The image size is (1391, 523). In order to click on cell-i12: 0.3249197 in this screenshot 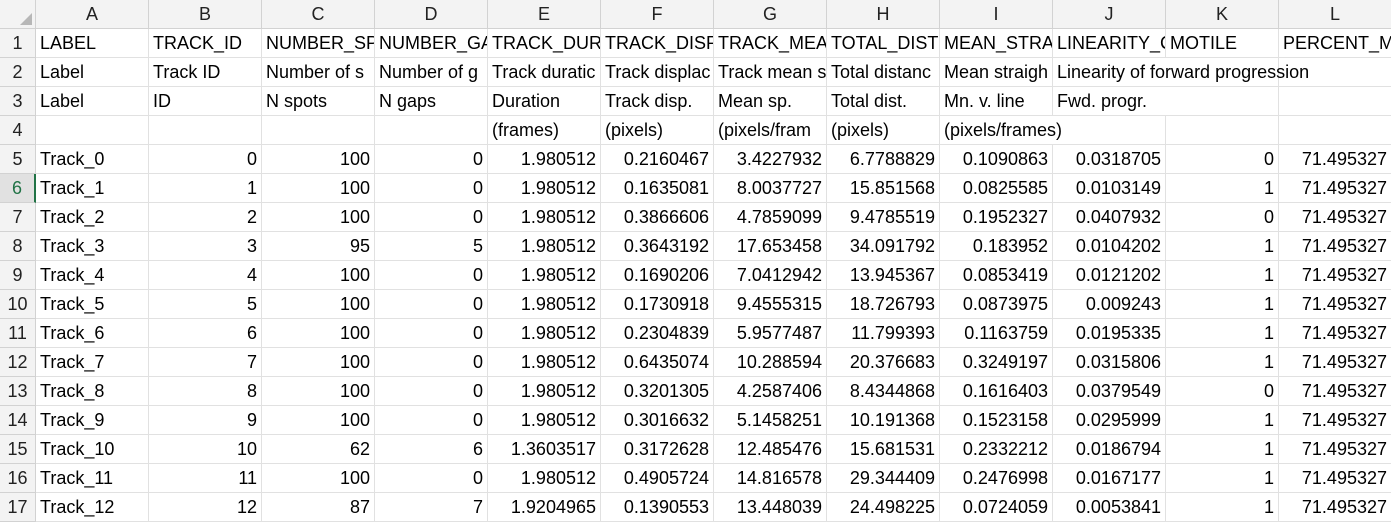, I will do `click(996, 362)`.